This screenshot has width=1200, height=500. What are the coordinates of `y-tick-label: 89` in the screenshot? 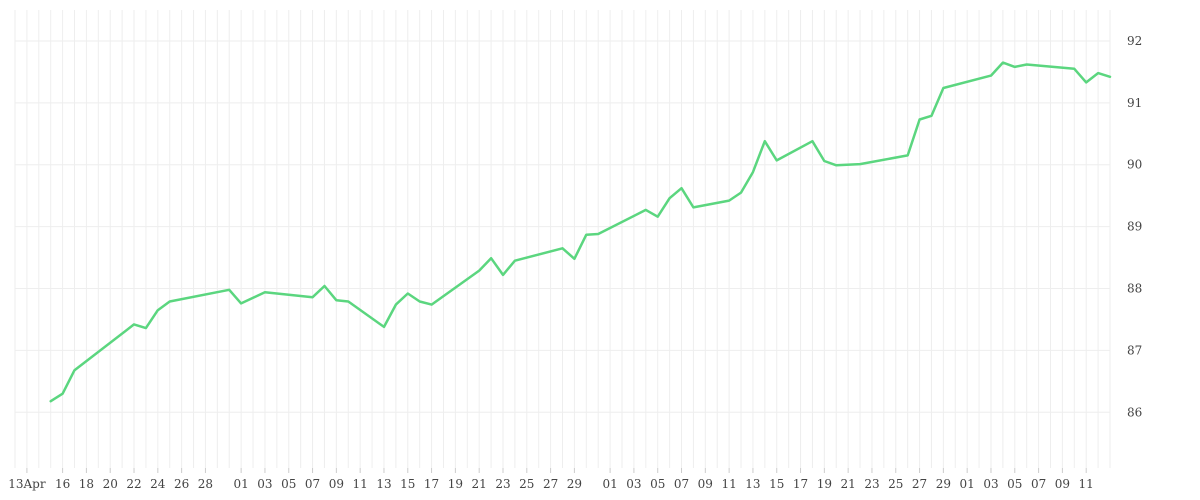 It's located at (1134, 227).